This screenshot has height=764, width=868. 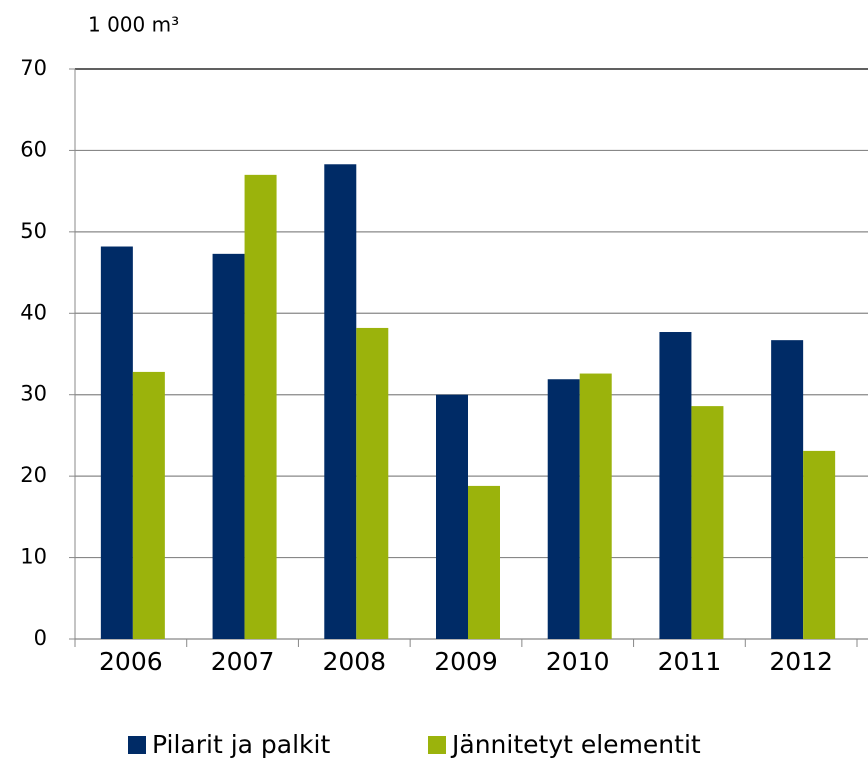 What do you see at coordinates (33, 312) in the screenshot?
I see `y-tick-label: 40` at bounding box center [33, 312].